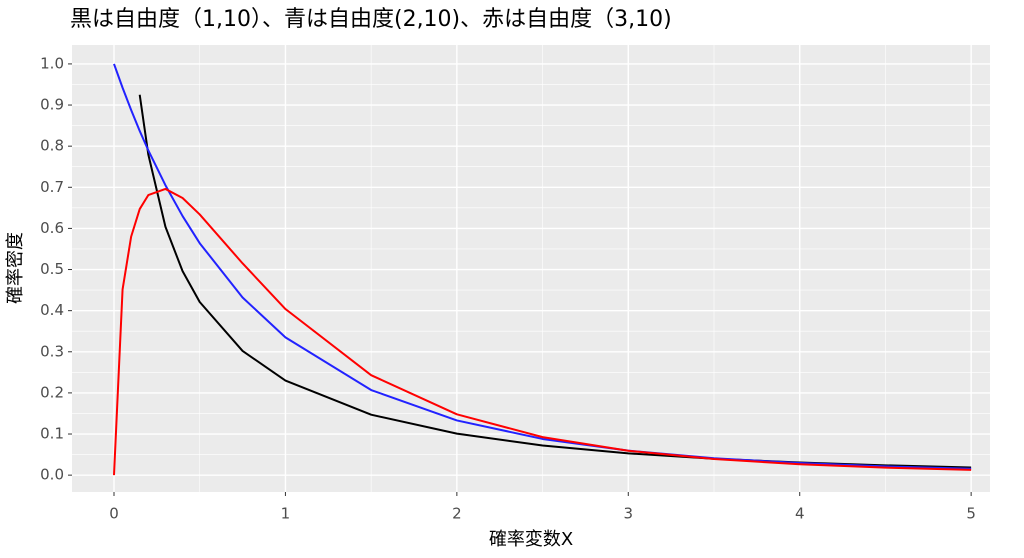 Image resolution: width=1024 pixels, height=558 pixels. I want to click on x-tick-label: 3, so click(629, 514).